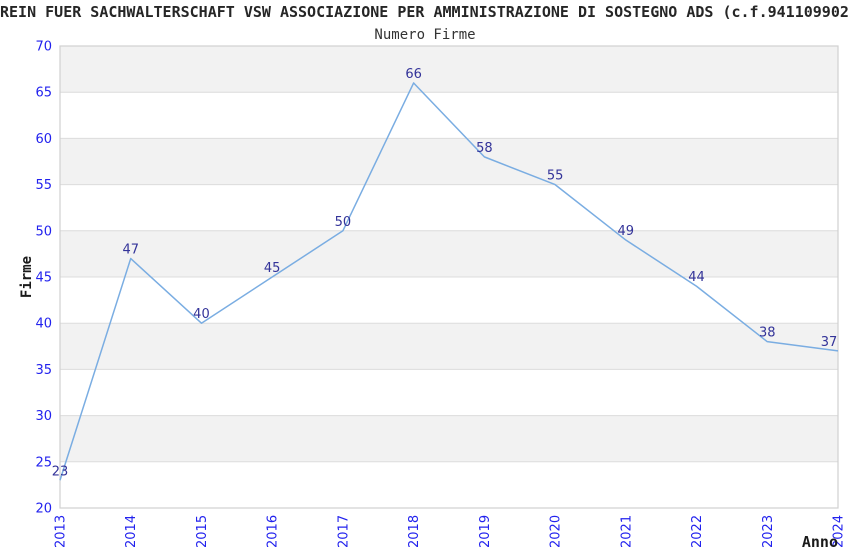 The width and height of the screenshot is (850, 550). Describe the element at coordinates (556, 531) in the screenshot. I see `x-tick-label: 2020` at that location.